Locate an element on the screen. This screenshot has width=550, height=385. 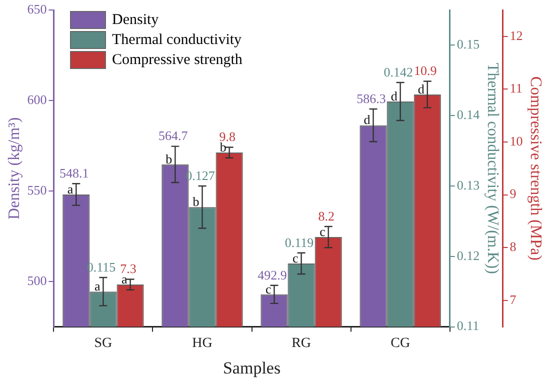
y-axis-title: Density (kg/m³) is located at coordinates (14, 168).